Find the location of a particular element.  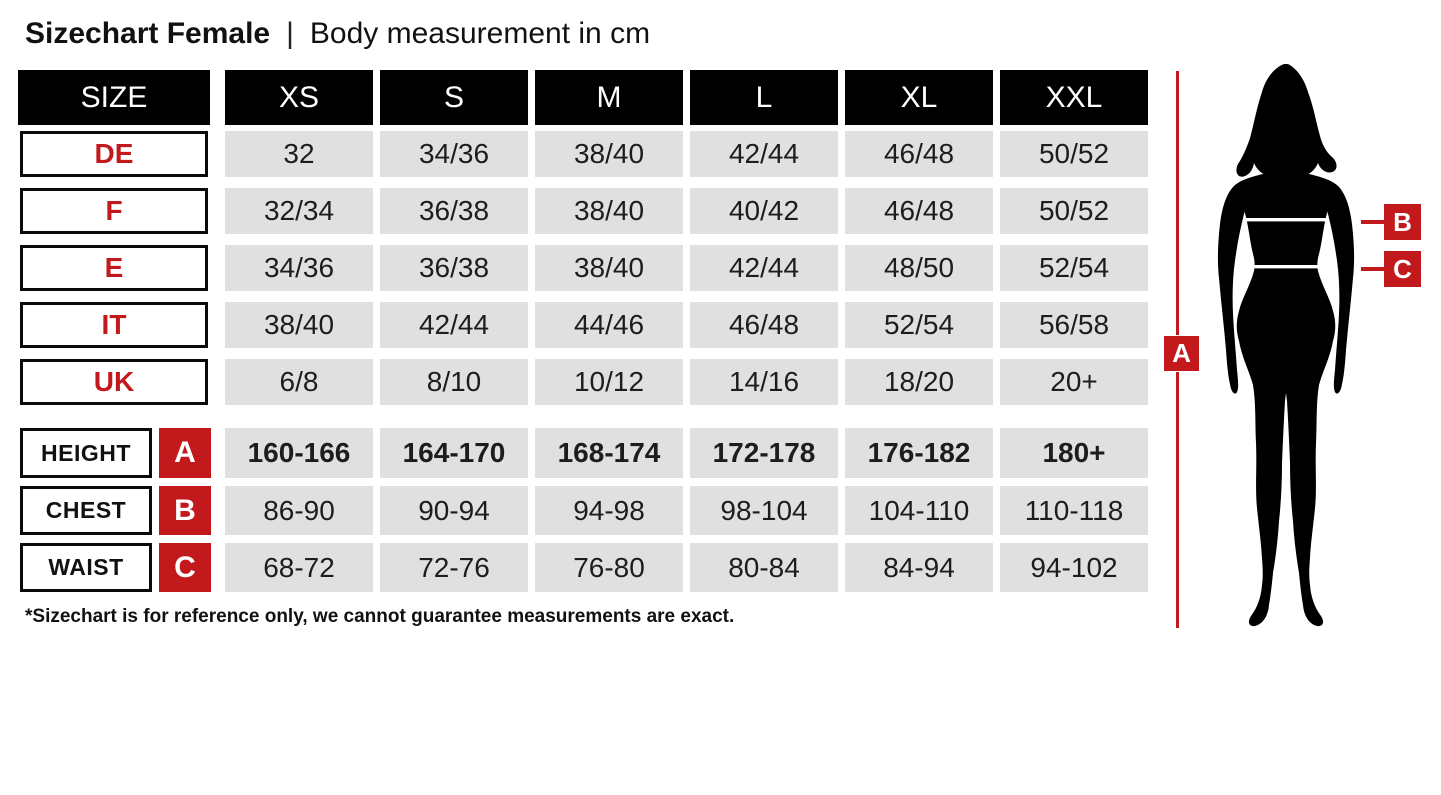

chest-measure-line is located at coordinates (1286, 220).